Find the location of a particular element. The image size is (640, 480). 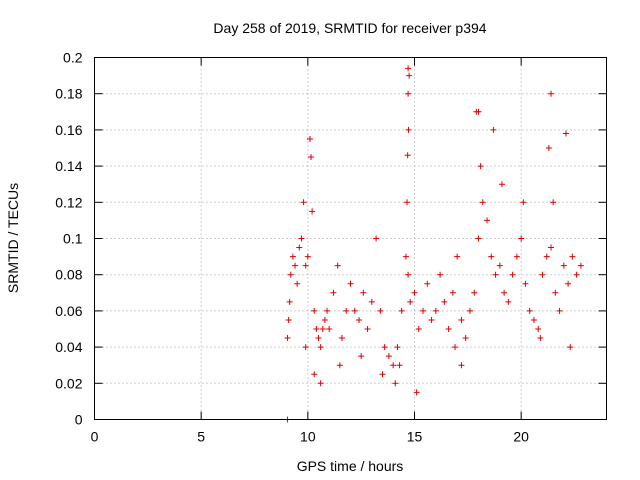

y-tick-label: 0.04 is located at coordinates (68, 347).